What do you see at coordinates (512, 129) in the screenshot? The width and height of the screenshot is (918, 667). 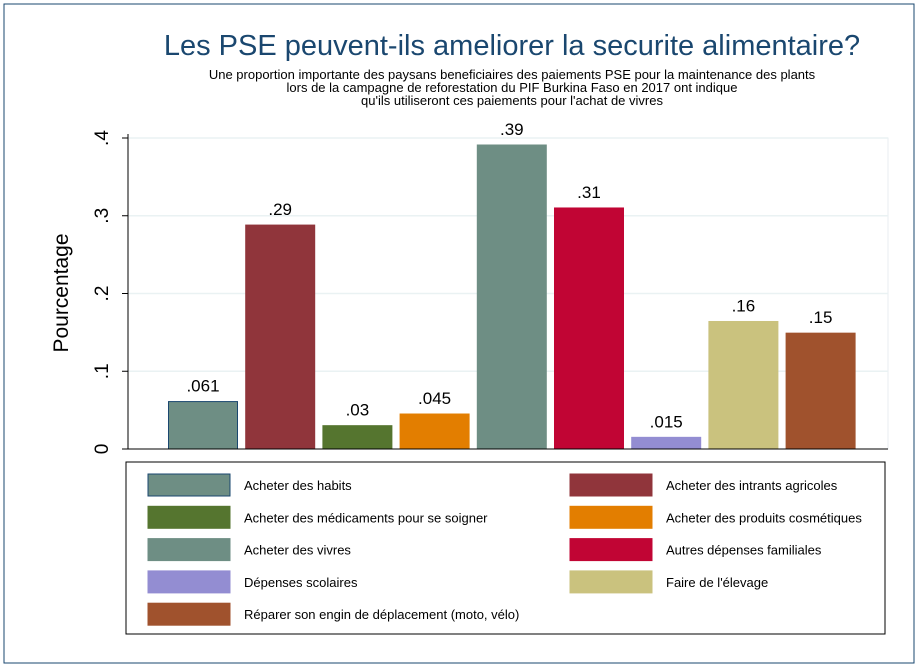 I see `bar-value-label: .39` at bounding box center [512, 129].